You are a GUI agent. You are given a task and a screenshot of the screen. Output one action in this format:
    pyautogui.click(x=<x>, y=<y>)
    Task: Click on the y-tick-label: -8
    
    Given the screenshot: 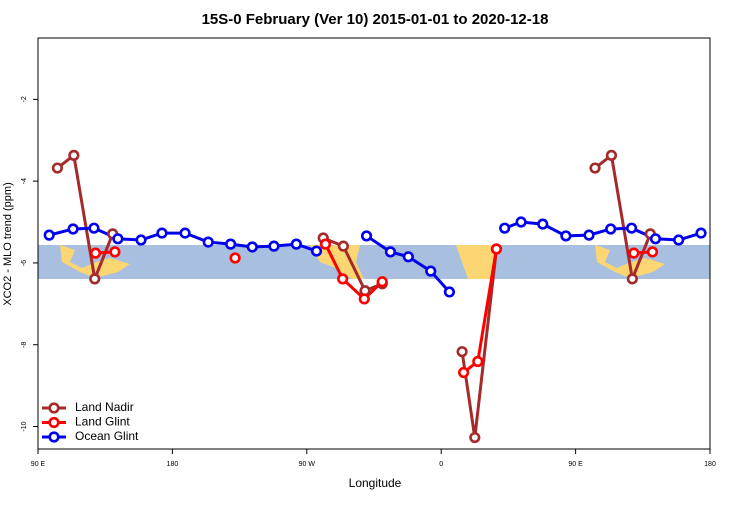 What is the action you would take?
    pyautogui.click(x=24, y=345)
    